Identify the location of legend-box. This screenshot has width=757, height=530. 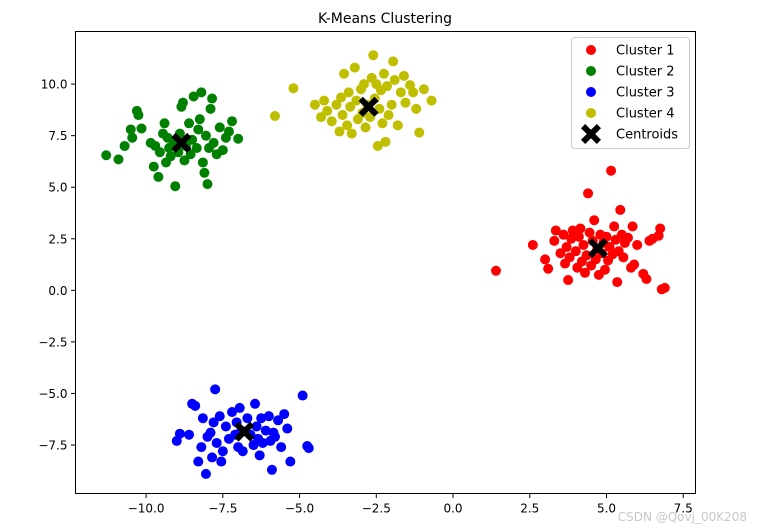
(630, 93).